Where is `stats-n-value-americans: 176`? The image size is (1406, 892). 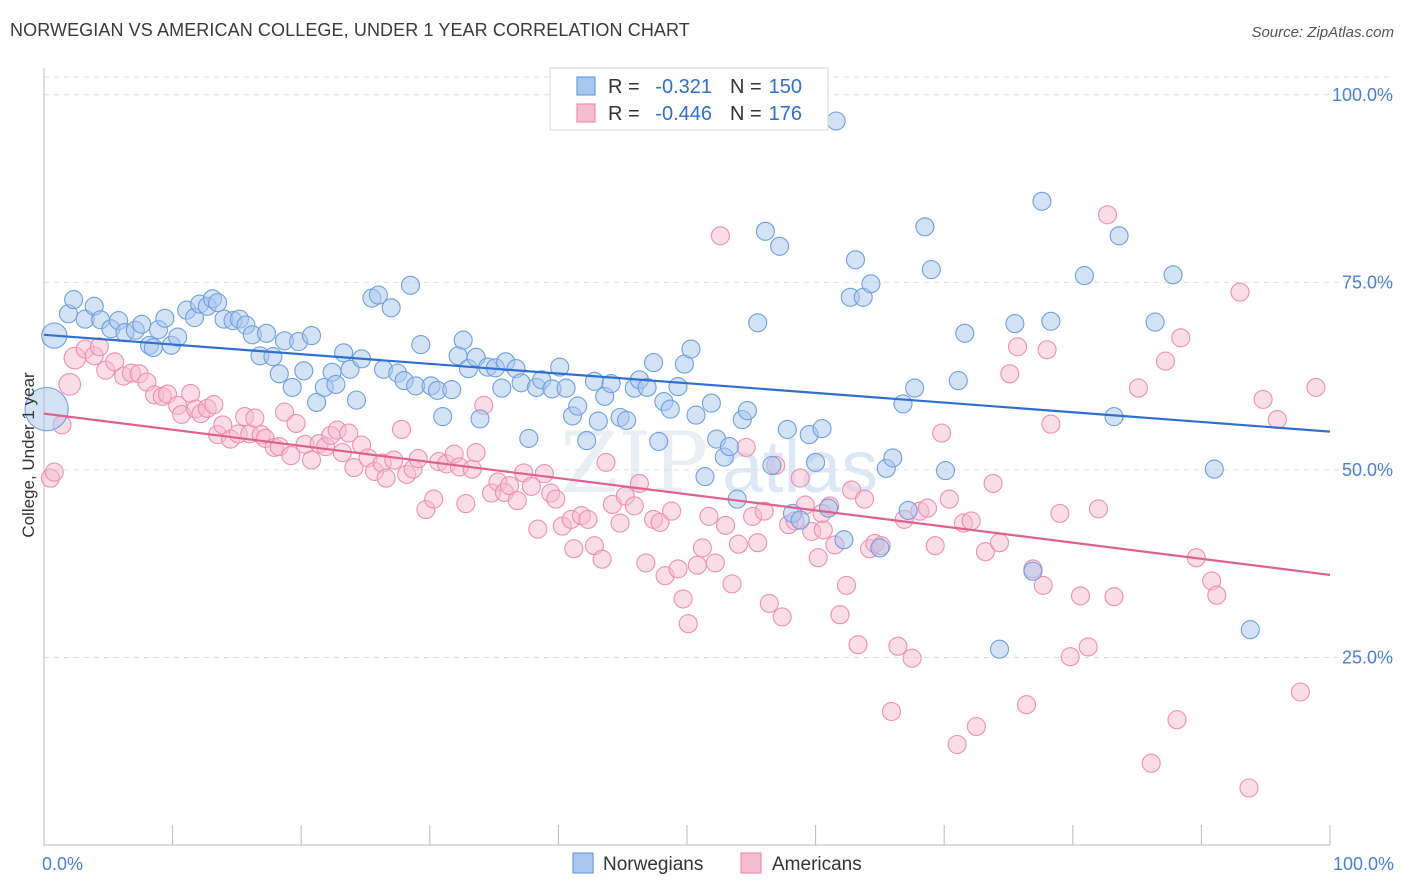
stats-n-value-americans: 176 is located at coordinates (785, 114).